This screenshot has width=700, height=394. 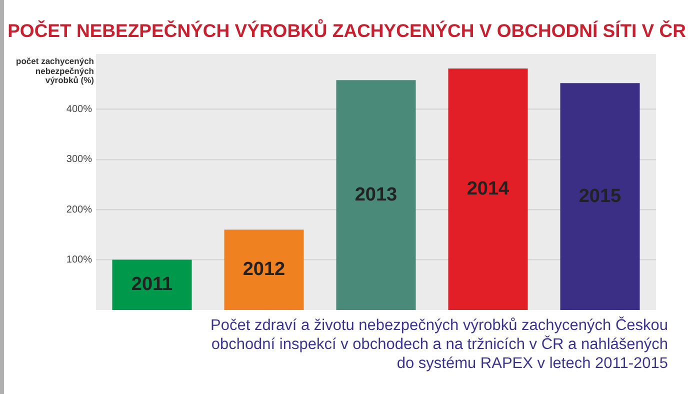 What do you see at coordinates (79, 260) in the screenshot?
I see `y-tick-label: 100%` at bounding box center [79, 260].